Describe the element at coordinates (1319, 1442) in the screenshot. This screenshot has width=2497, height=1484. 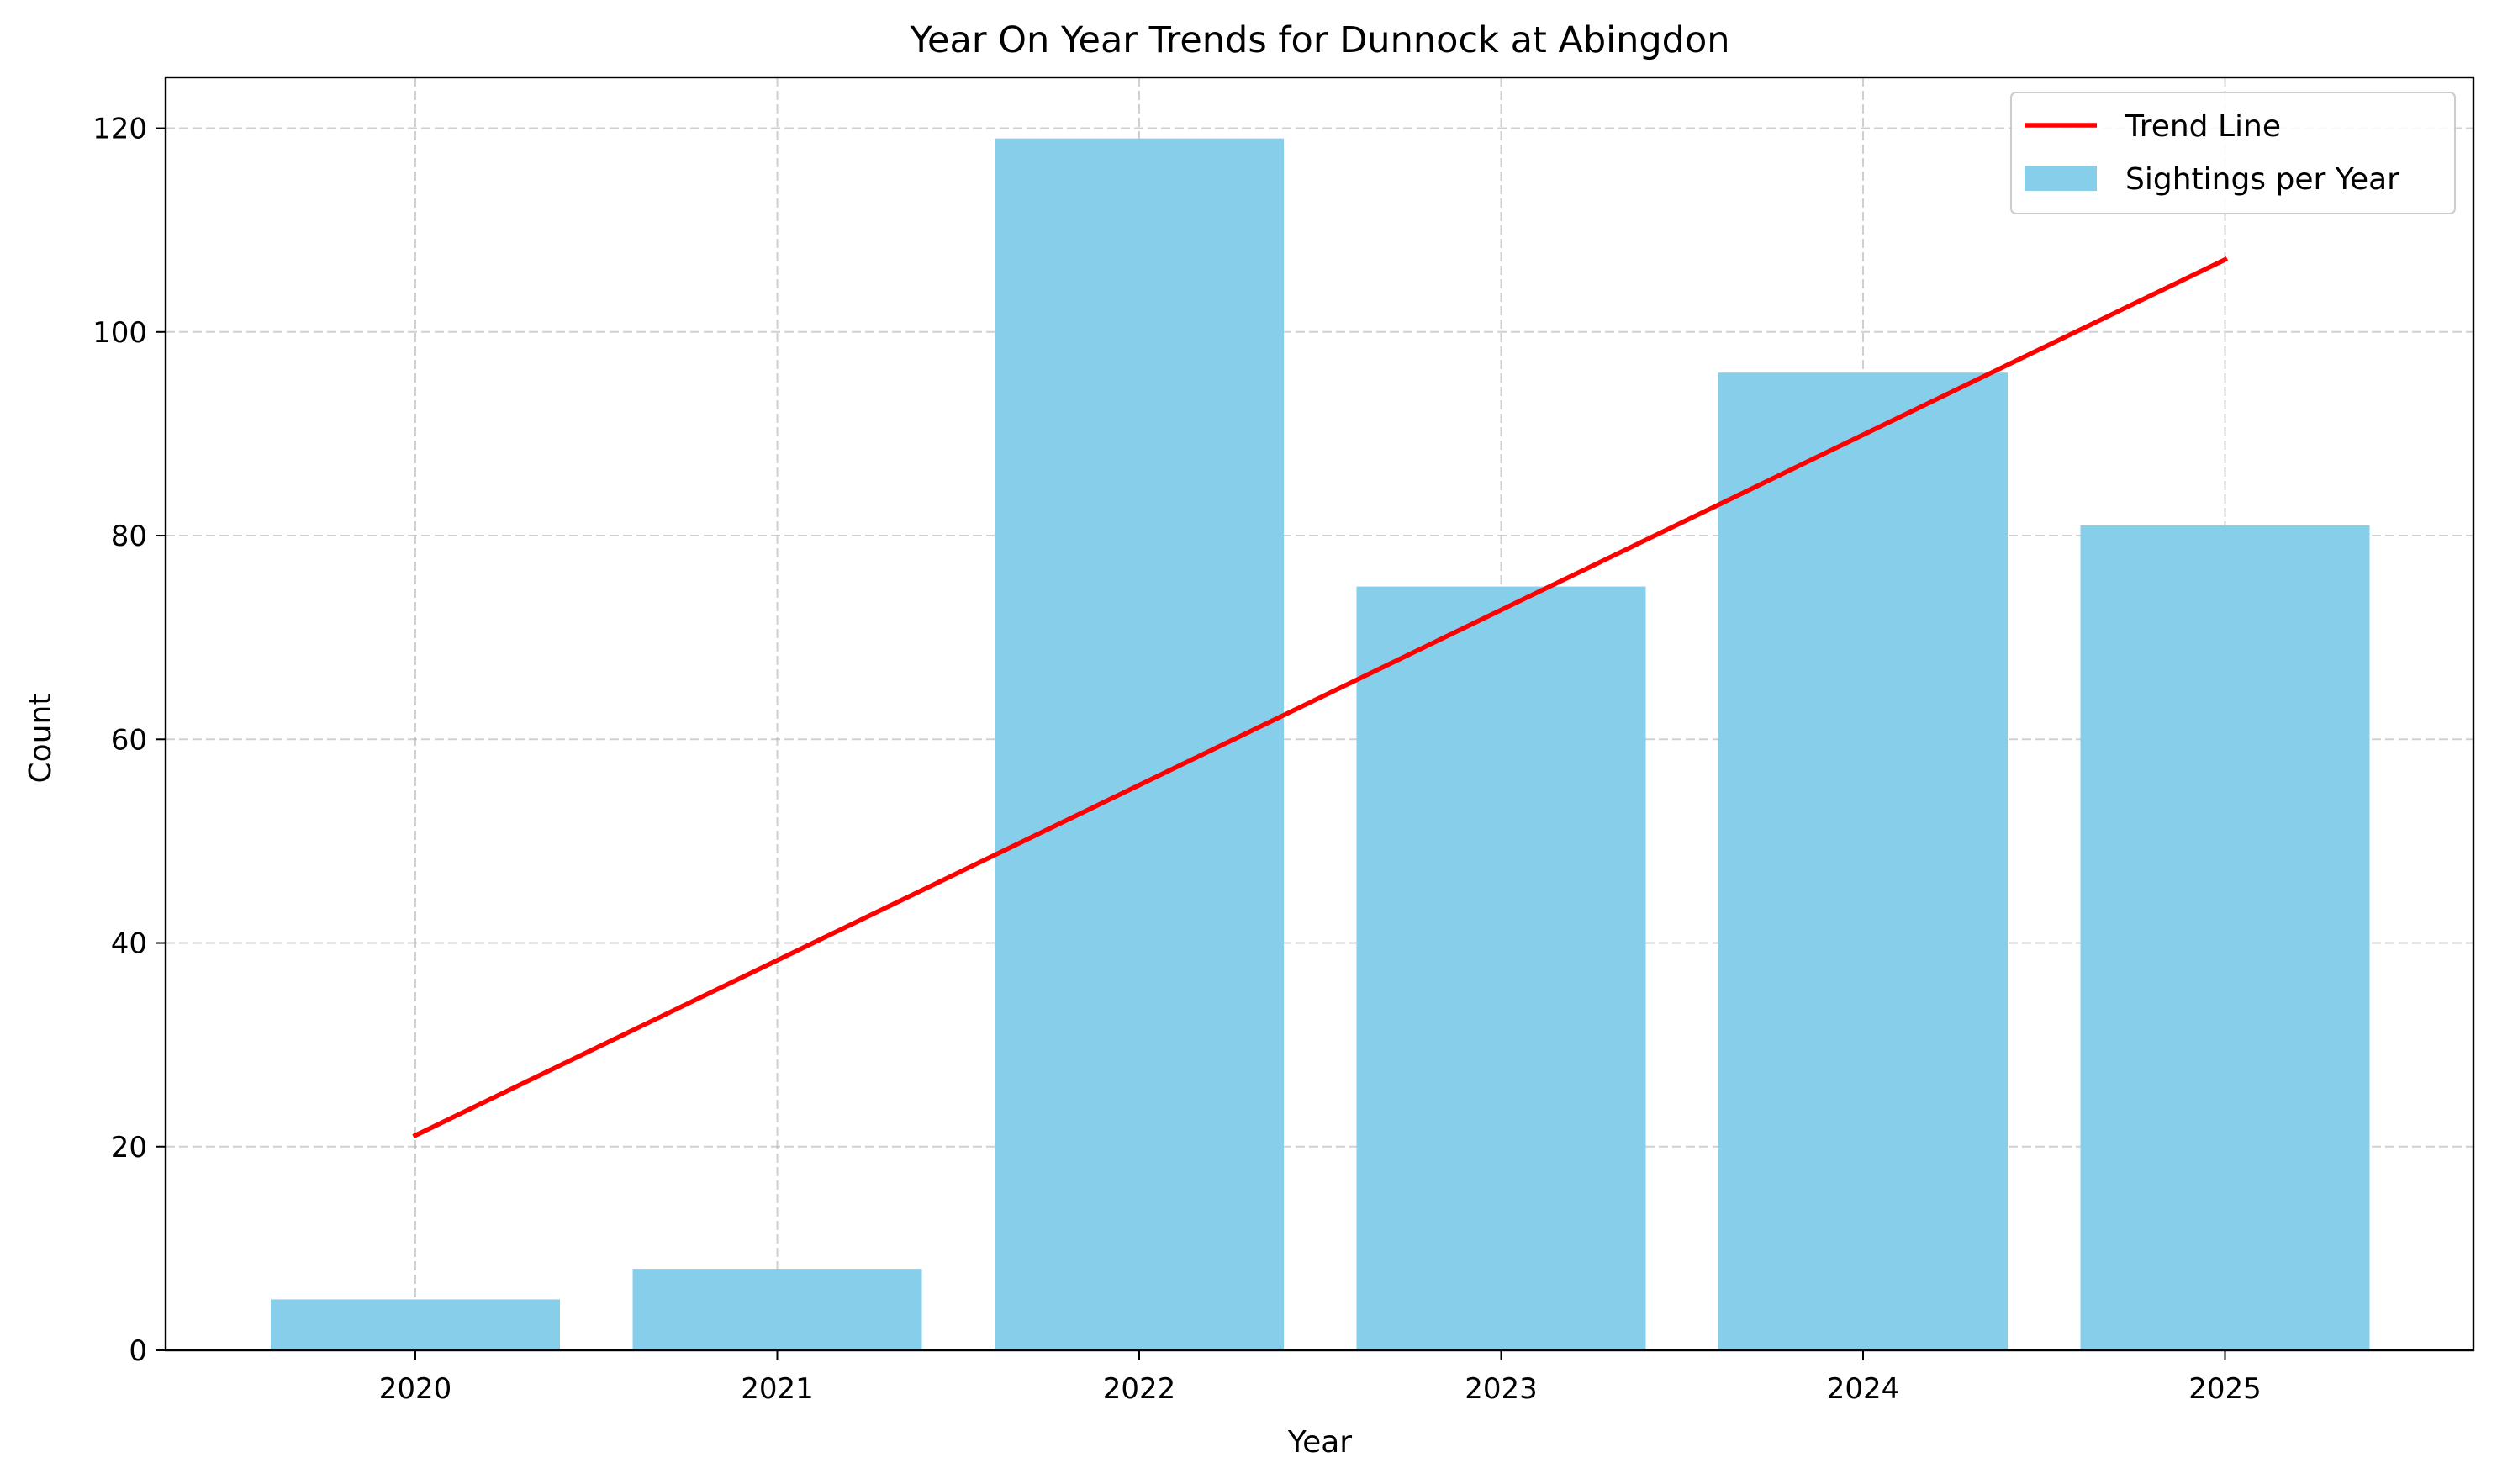
I see `x-axis-label: Year` at that location.